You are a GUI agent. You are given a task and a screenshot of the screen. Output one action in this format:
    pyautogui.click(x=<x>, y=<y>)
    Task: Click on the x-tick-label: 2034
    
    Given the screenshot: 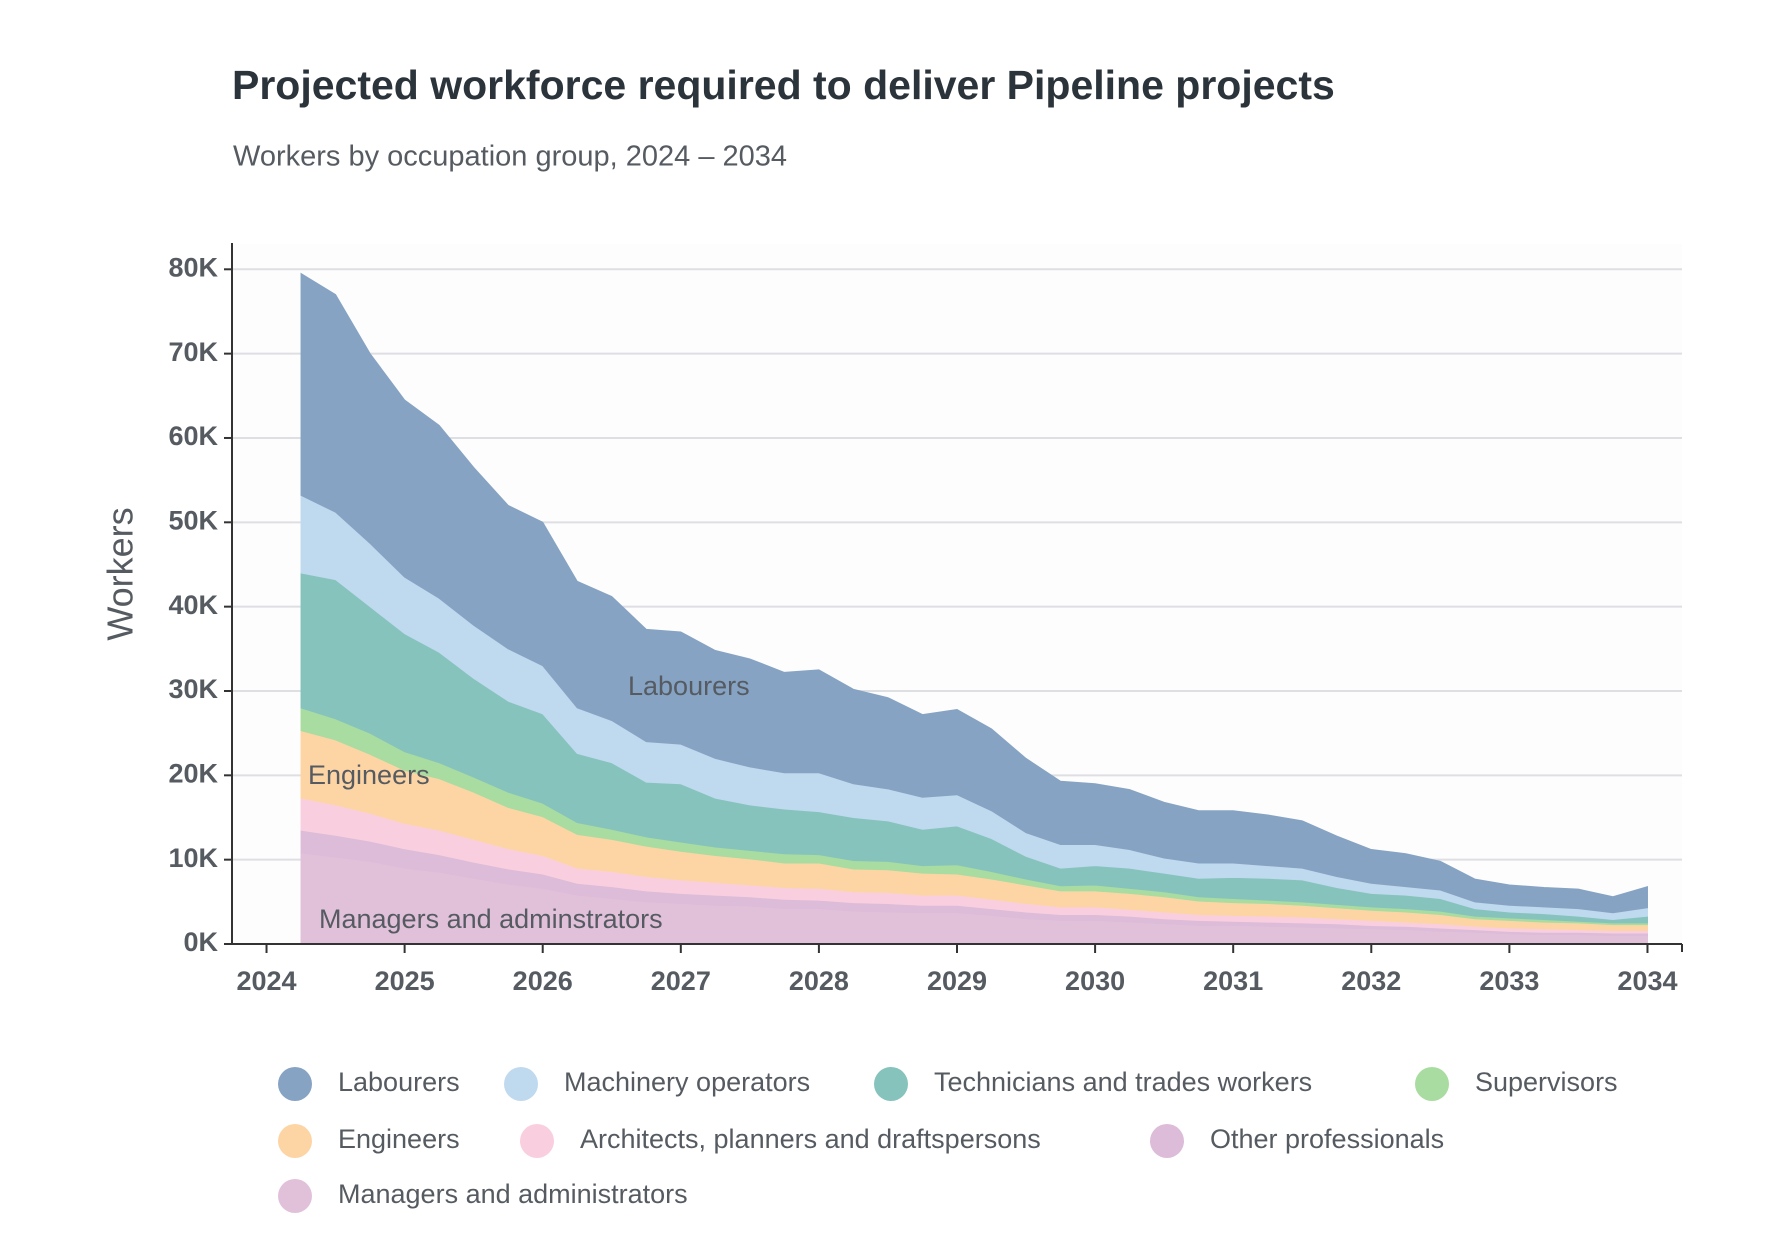 What is the action you would take?
    pyautogui.click(x=1647, y=981)
    